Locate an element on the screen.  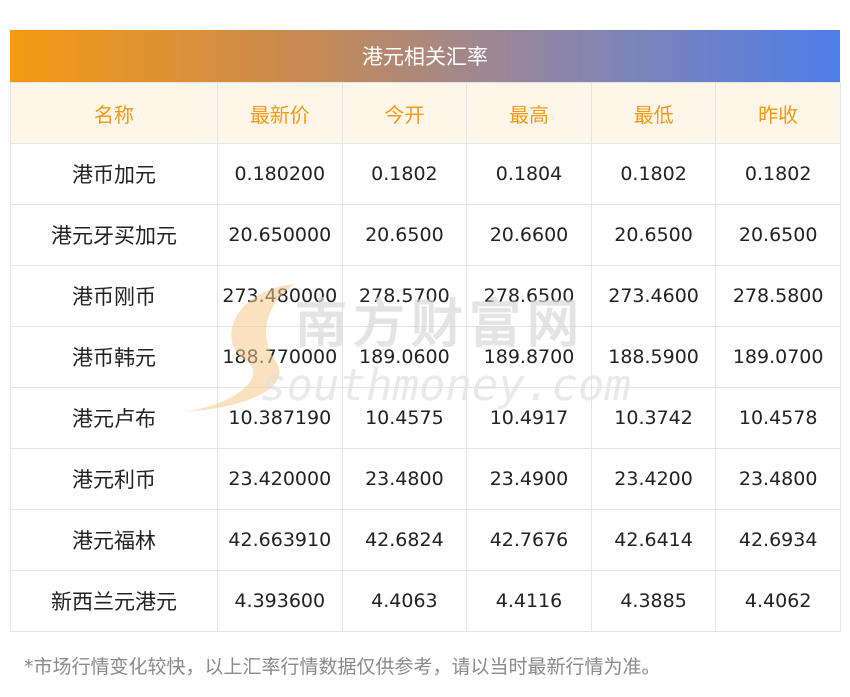
prev-close-price: 42.6934 is located at coordinates (778, 540).